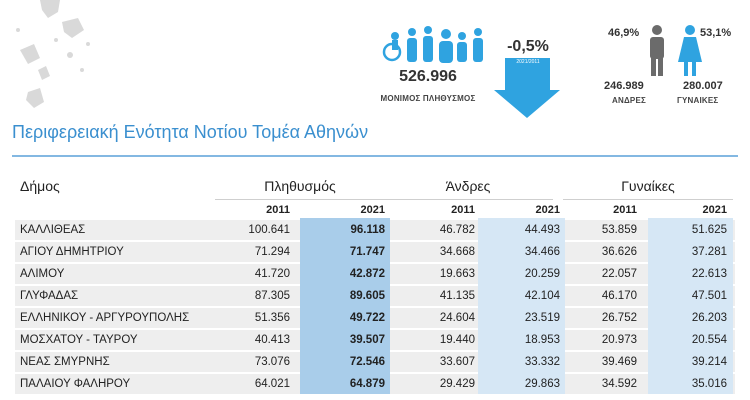  Describe the element at coordinates (457, 274) in the screenshot. I see `cell-value: 19.663` at that location.